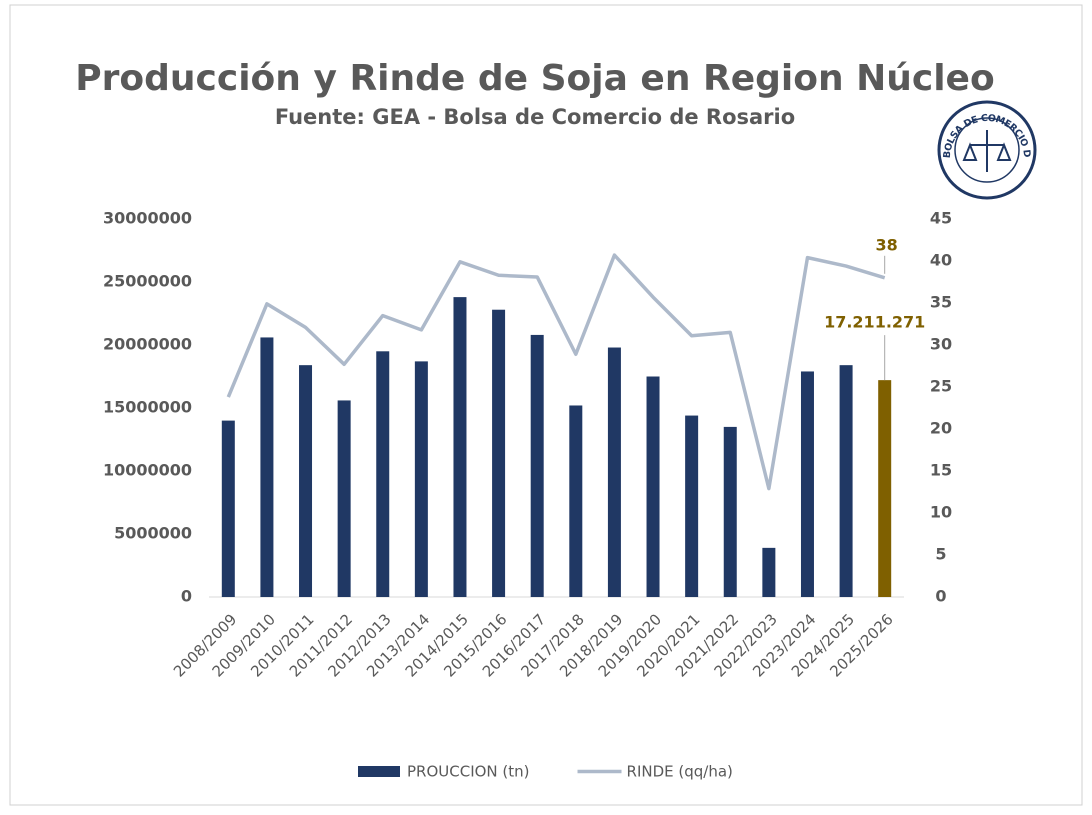  Describe the element at coordinates (940, 596) in the screenshot. I see `y2-tick-label: 0` at that location.